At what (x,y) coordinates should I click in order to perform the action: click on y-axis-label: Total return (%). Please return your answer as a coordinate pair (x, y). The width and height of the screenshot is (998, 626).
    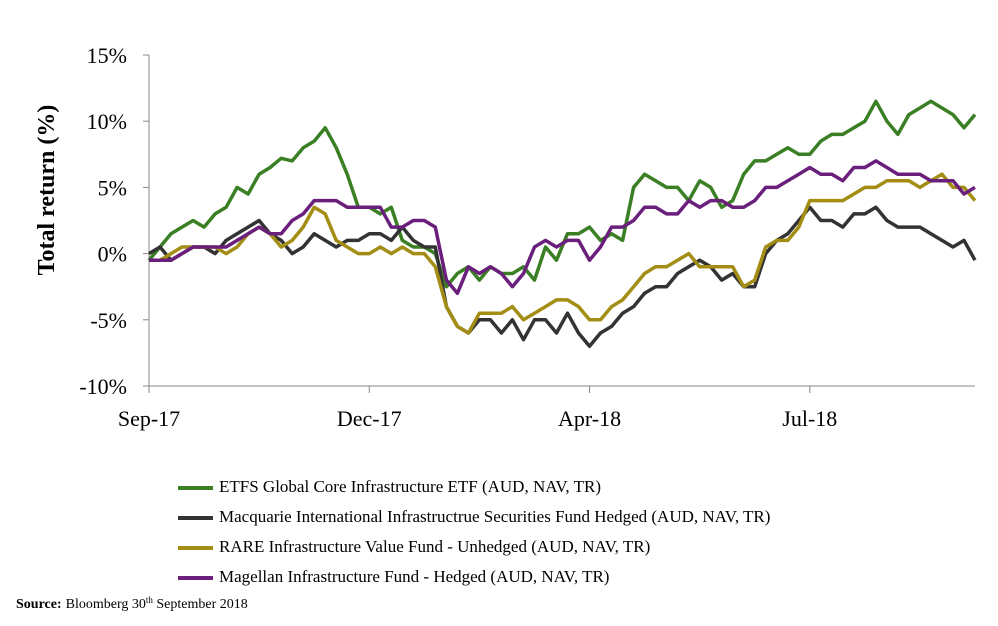
    Looking at the image, I should click on (47, 190).